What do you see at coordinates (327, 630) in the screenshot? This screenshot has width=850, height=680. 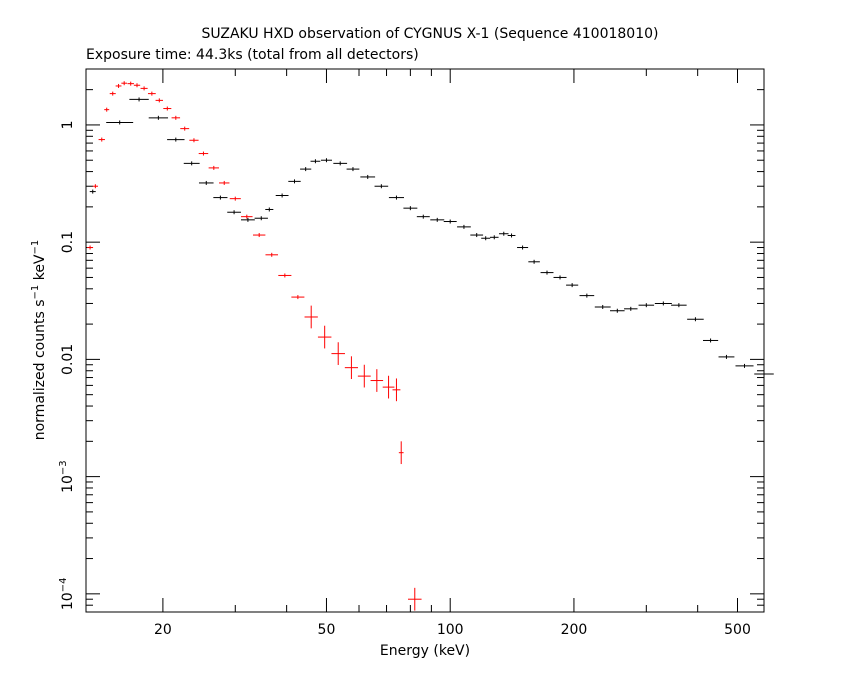 I see `x-tick-label: 50` at bounding box center [327, 630].